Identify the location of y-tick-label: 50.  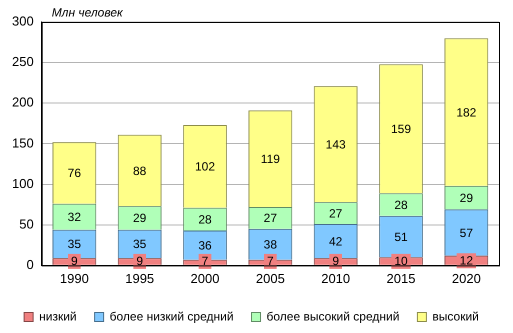
(26, 224).